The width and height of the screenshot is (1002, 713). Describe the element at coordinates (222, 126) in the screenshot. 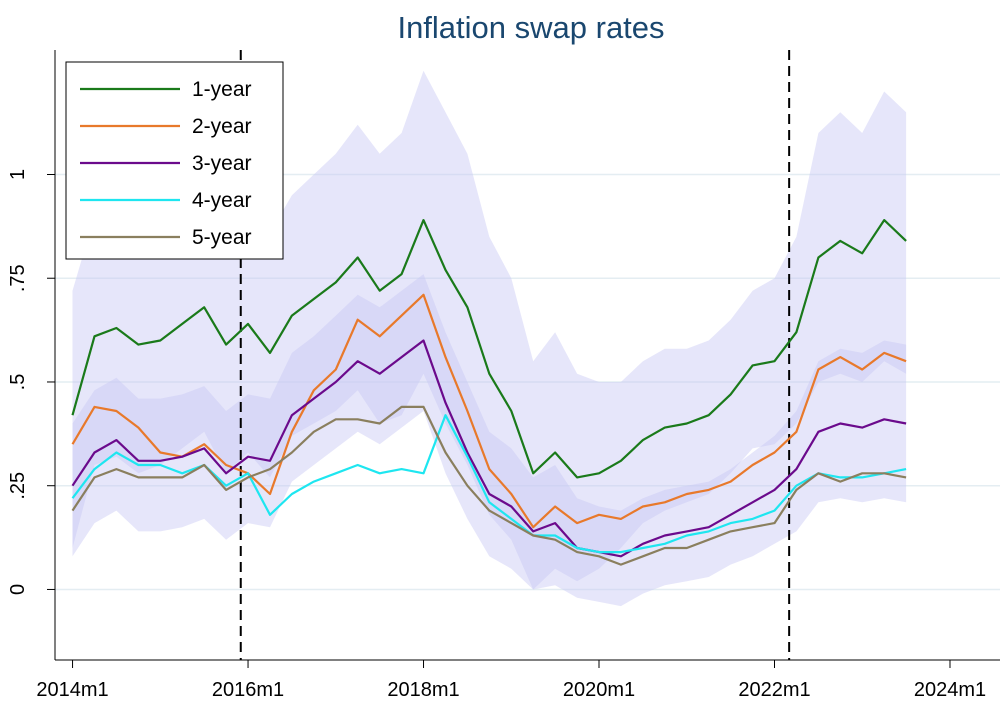

I see `legend-label: 2-year` at that location.